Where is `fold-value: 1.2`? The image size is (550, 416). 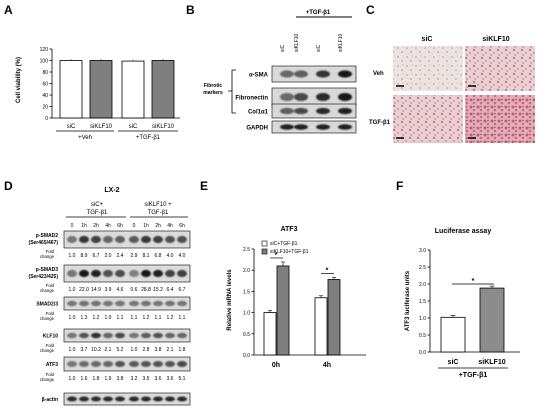 fold-value: 1.2 is located at coordinates (96, 318).